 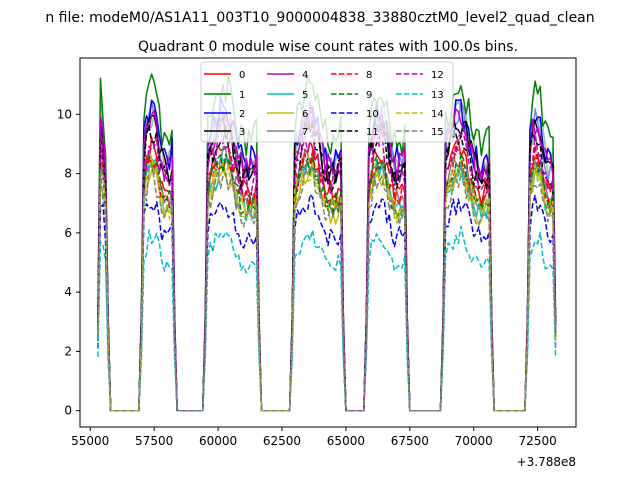 What do you see at coordinates (437, 132) in the screenshot?
I see `legend-label-15: 15` at bounding box center [437, 132].